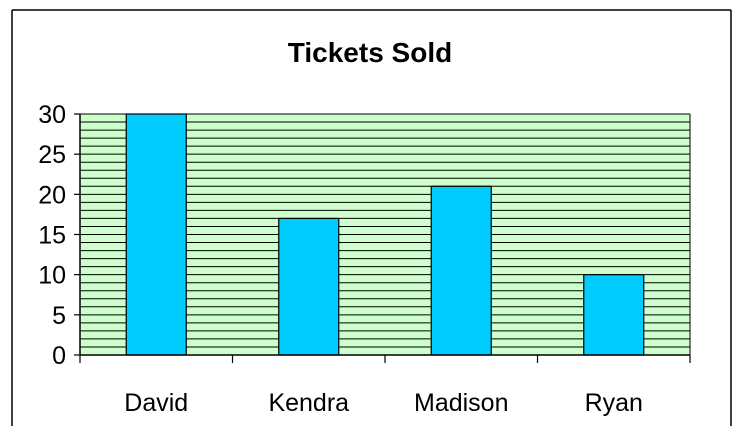 The height and width of the screenshot is (426, 733). Describe the element at coordinates (461, 270) in the screenshot. I see `bar-madison` at that location.